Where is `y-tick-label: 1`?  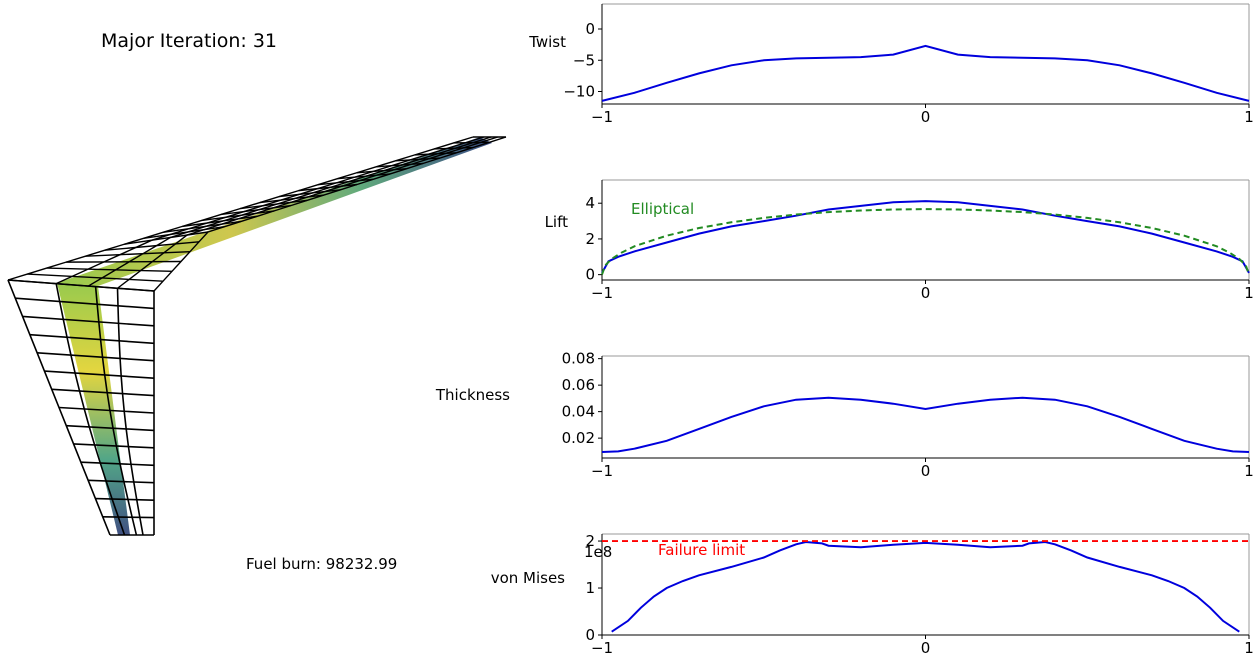 y-tick-label: 1 is located at coordinates (590, 588).